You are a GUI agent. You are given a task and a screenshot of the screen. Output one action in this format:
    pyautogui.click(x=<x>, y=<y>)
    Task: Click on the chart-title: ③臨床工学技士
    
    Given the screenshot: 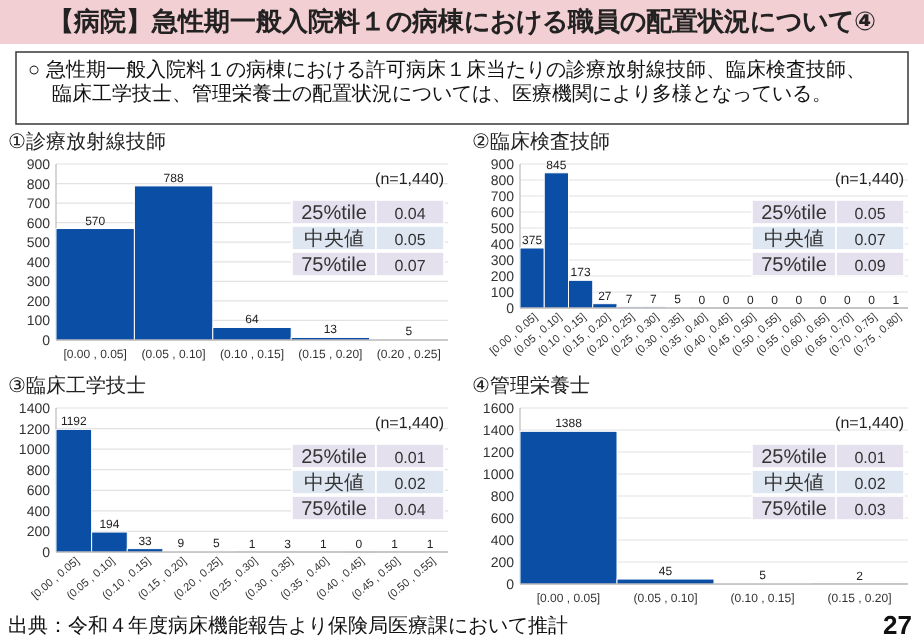 What is the action you would take?
    pyautogui.click(x=77, y=386)
    